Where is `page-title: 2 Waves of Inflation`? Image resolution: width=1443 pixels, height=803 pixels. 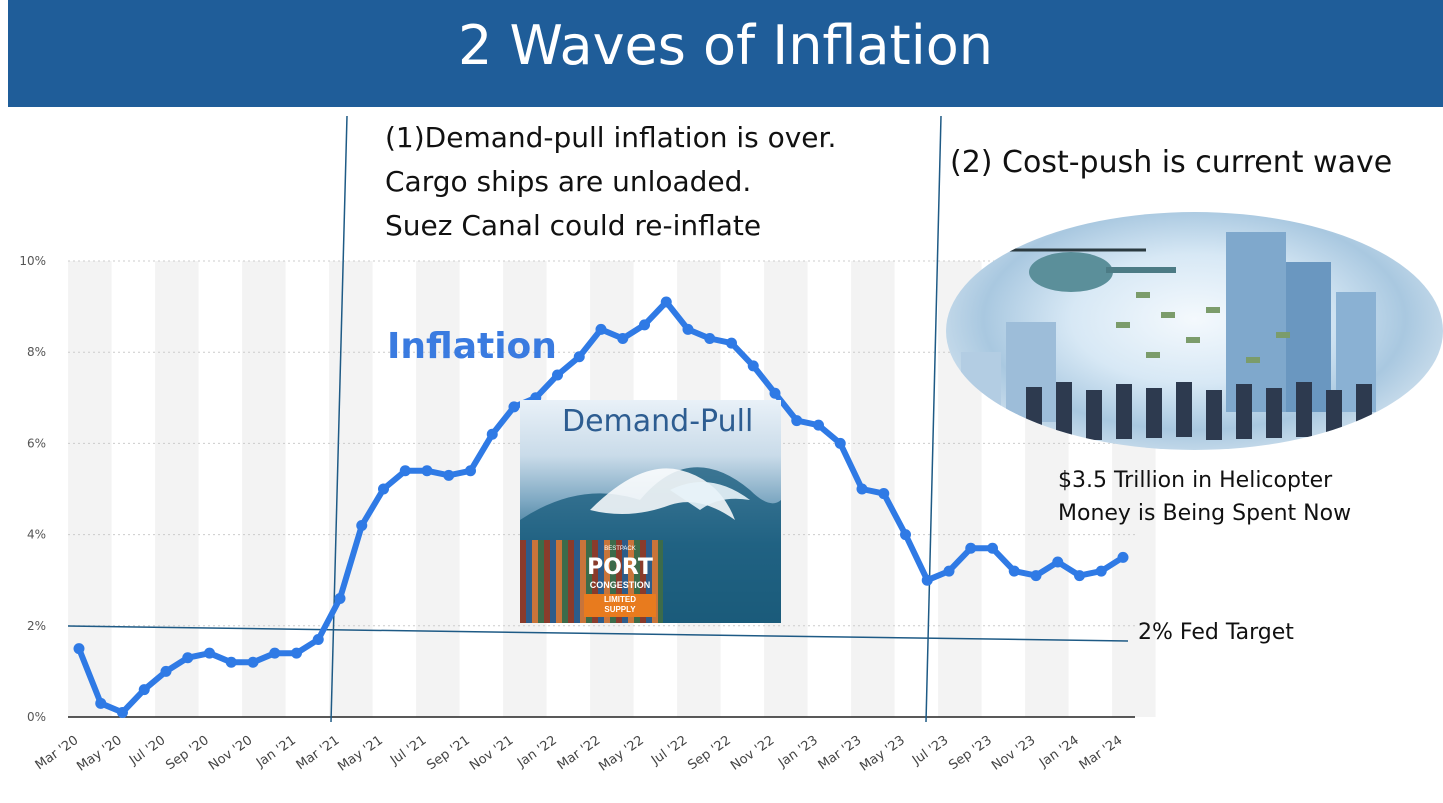 page-title: 2 Waves of Inflation is located at coordinates (725, 45).